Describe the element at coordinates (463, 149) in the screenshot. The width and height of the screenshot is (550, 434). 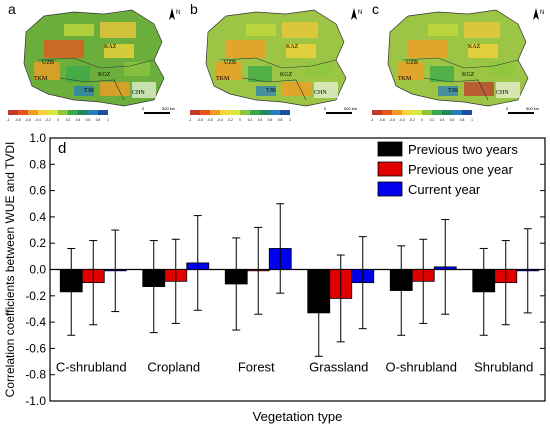
I see `legend-label: Previous two years` at that location.